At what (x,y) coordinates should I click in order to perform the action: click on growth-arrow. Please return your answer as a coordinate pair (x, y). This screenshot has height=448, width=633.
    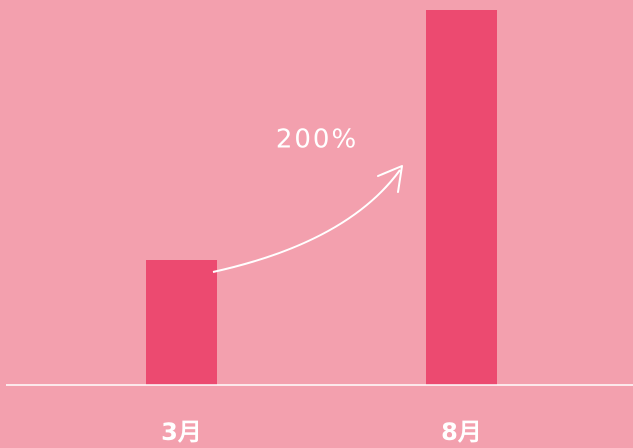
    Looking at the image, I should click on (306, 221).